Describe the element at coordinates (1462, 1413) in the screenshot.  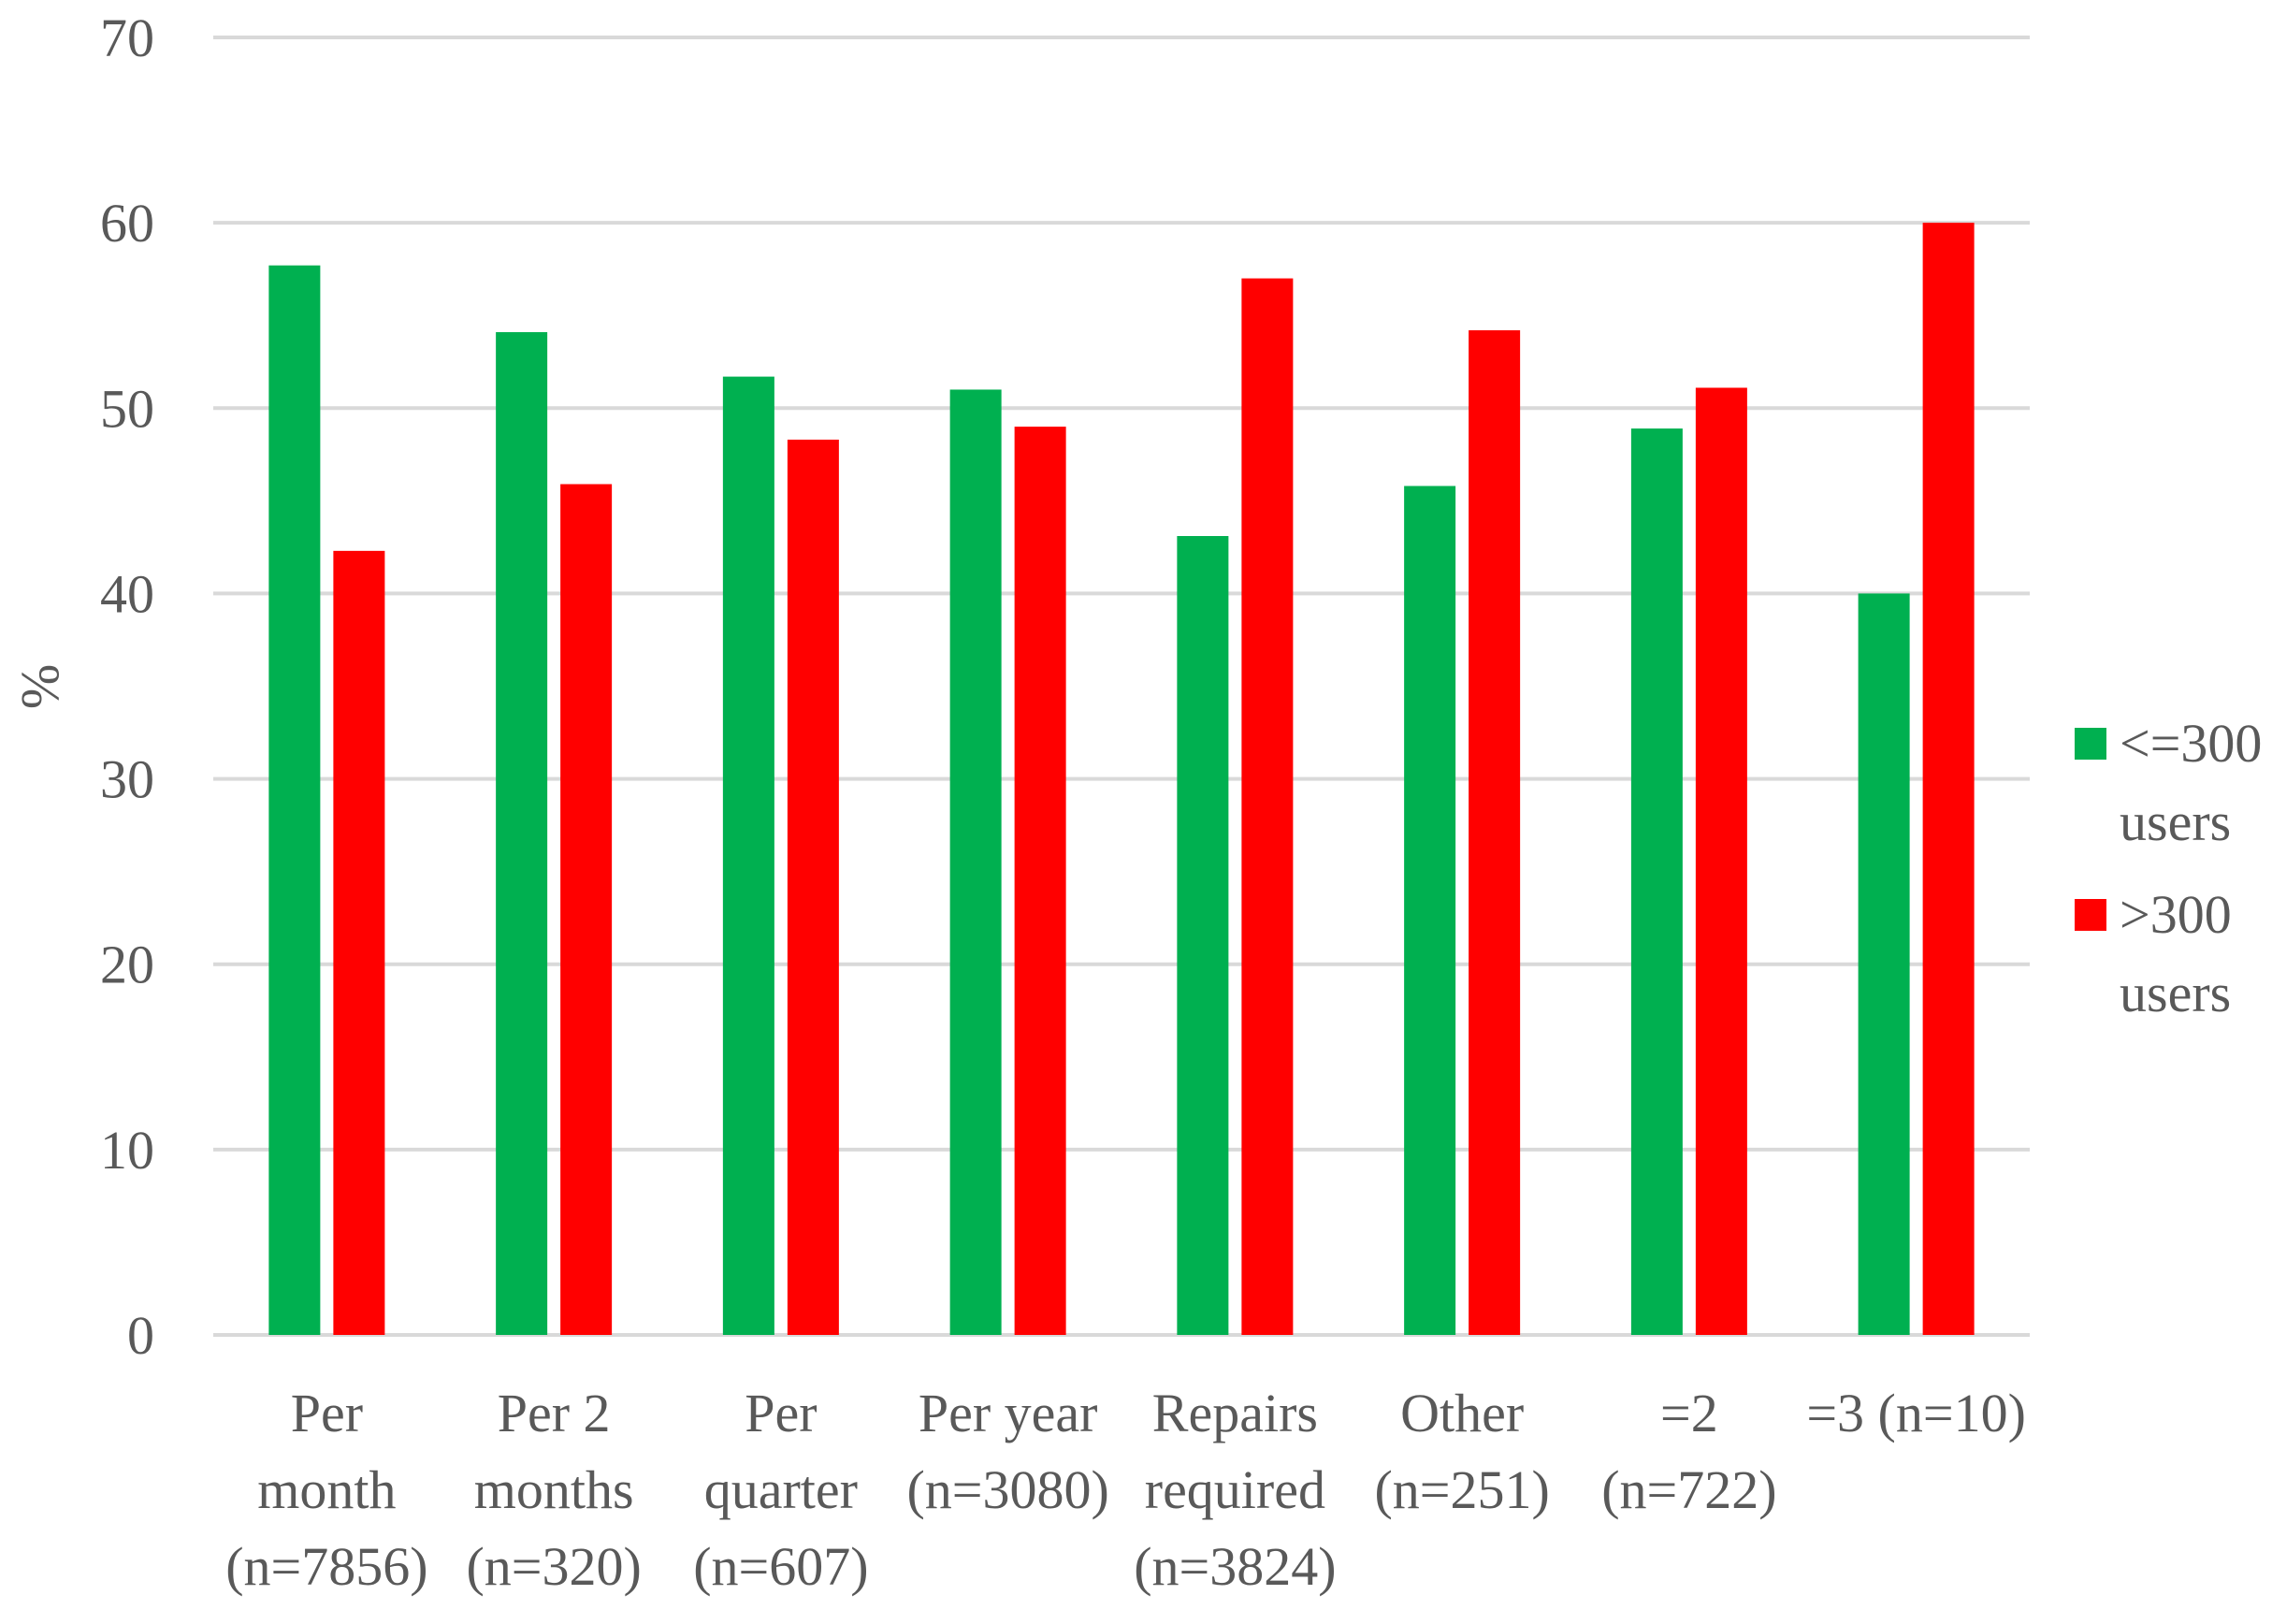
I see `x-category-label: Other` at that location.